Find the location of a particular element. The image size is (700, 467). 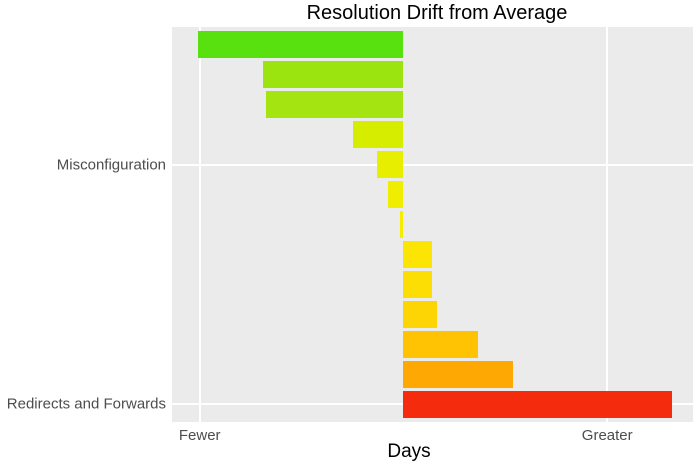

x-axis-tick-label: Greater is located at coordinates (607, 435).